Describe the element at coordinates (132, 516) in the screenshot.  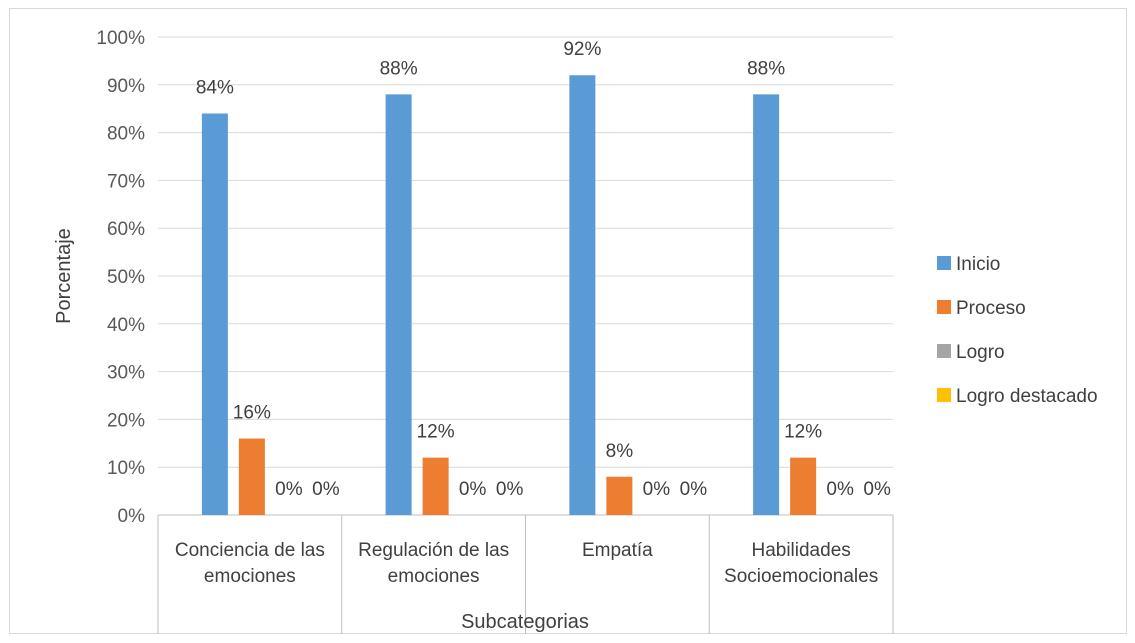
I see `y-tick-label: 0%` at that location.